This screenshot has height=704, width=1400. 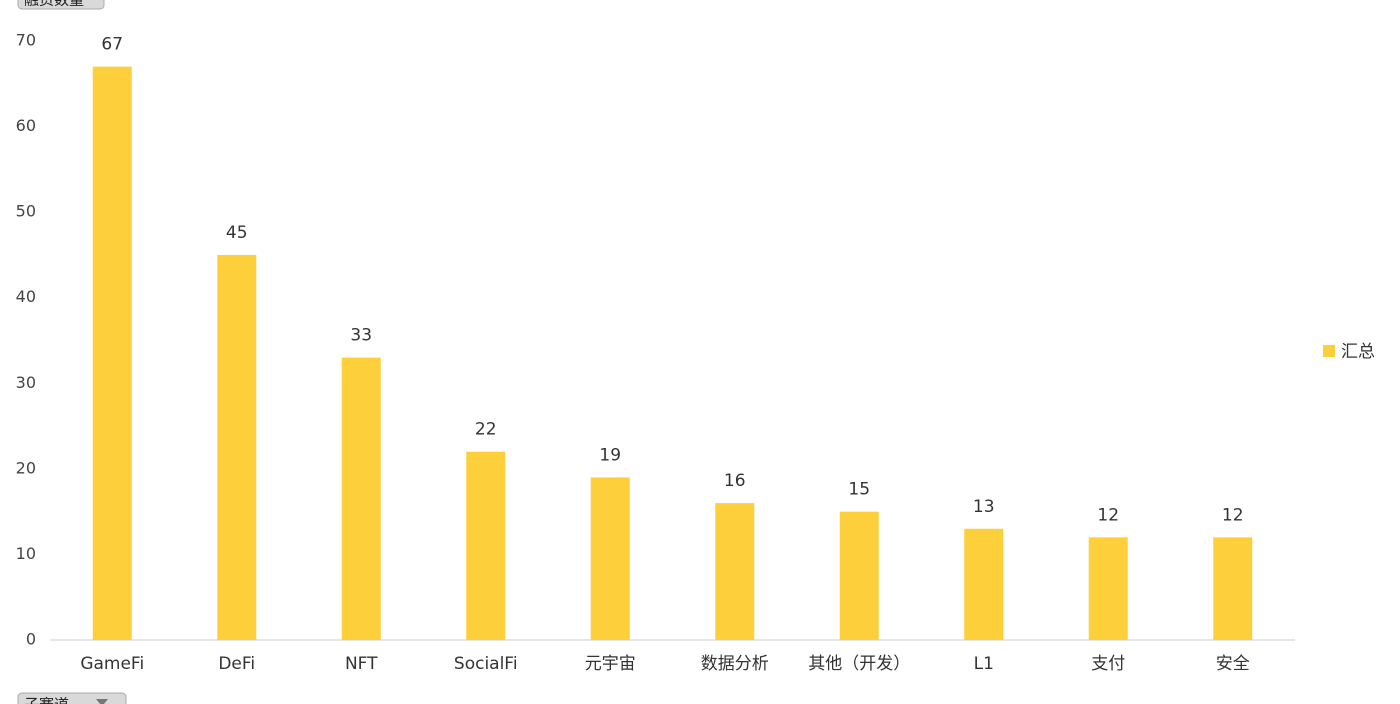 I want to click on y-tick-label: 20, so click(x=26, y=467).